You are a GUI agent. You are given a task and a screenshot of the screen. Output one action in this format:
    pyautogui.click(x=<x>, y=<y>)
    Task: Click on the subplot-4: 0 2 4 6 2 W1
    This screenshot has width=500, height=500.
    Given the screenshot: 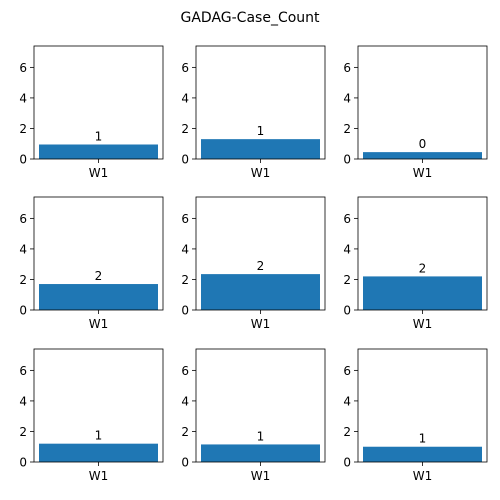 What is the action you would take?
    pyautogui.click(x=91, y=263)
    